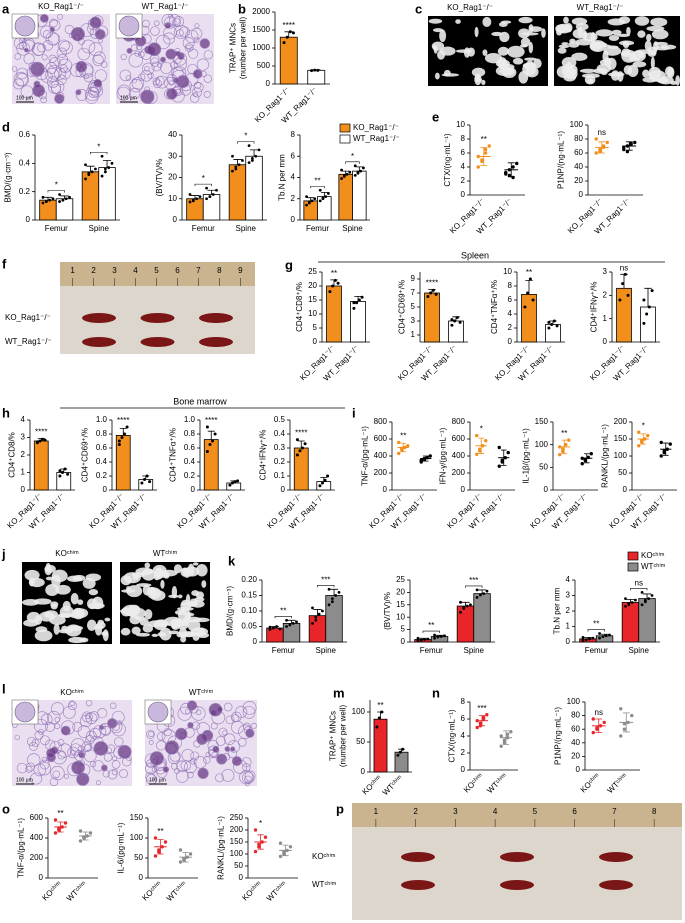 The width and height of the screenshot is (685, 923). Describe the element at coordinates (542, 444) in the screenshot. I see `y-tick-label: 100` at that location.